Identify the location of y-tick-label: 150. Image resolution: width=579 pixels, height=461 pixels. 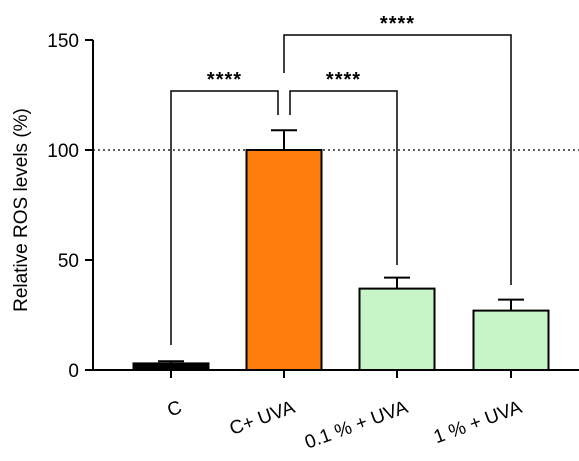
(63, 41).